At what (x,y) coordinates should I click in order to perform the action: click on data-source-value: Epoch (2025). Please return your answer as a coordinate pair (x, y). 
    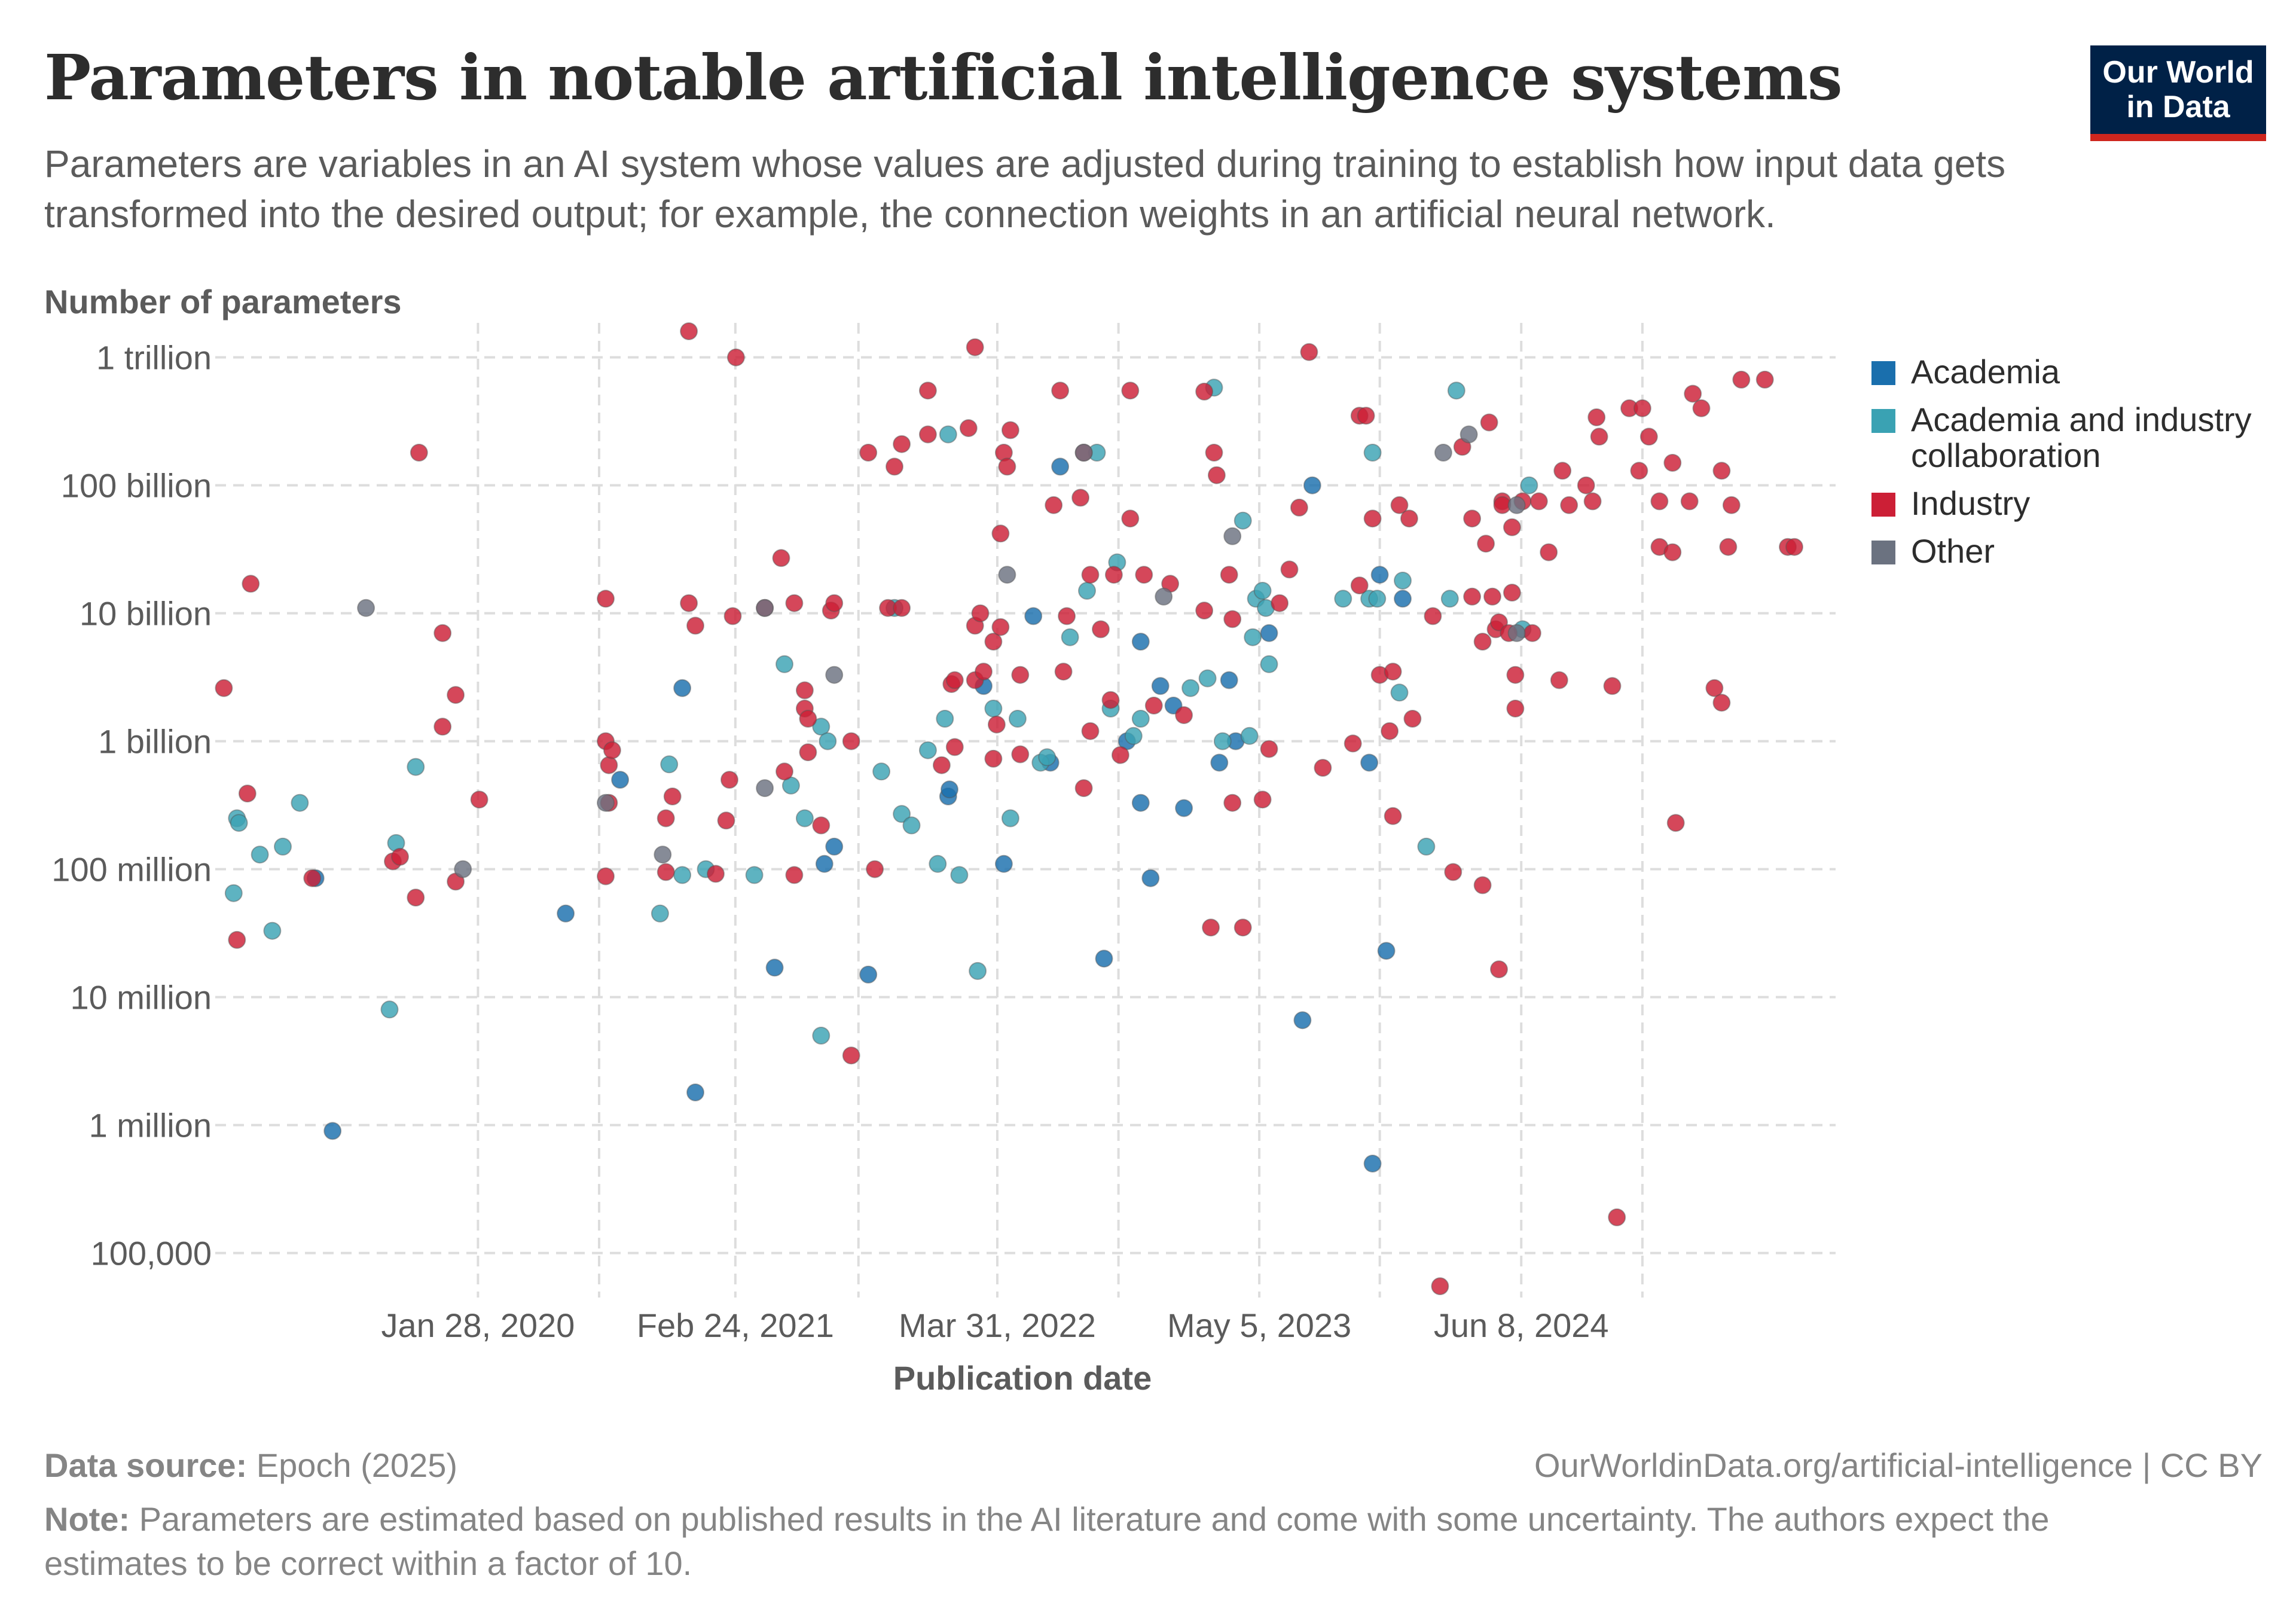
    Looking at the image, I should click on (357, 1465).